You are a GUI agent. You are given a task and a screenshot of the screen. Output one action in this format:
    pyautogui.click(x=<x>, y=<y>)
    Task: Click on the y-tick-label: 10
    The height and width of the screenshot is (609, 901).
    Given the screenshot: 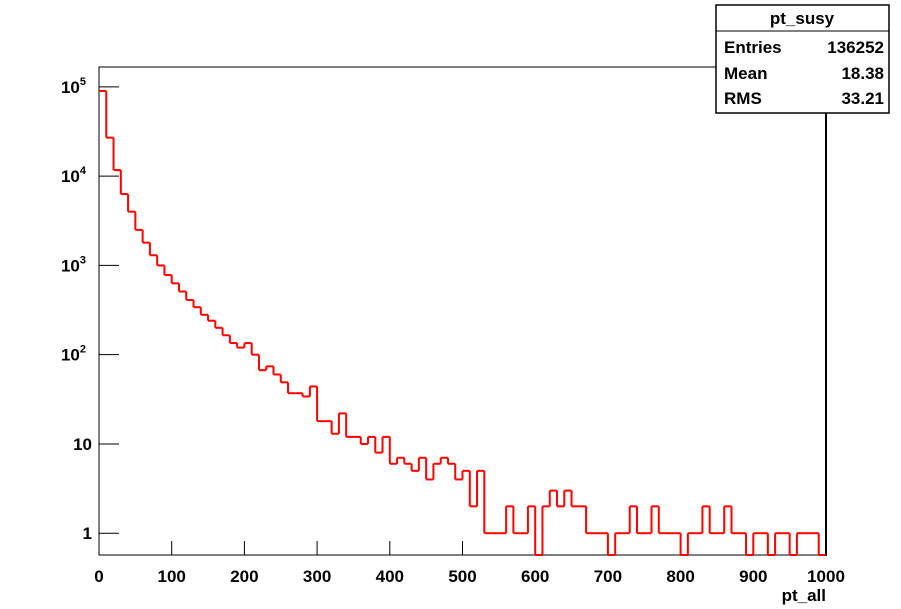 What is the action you would take?
    pyautogui.click(x=82, y=444)
    